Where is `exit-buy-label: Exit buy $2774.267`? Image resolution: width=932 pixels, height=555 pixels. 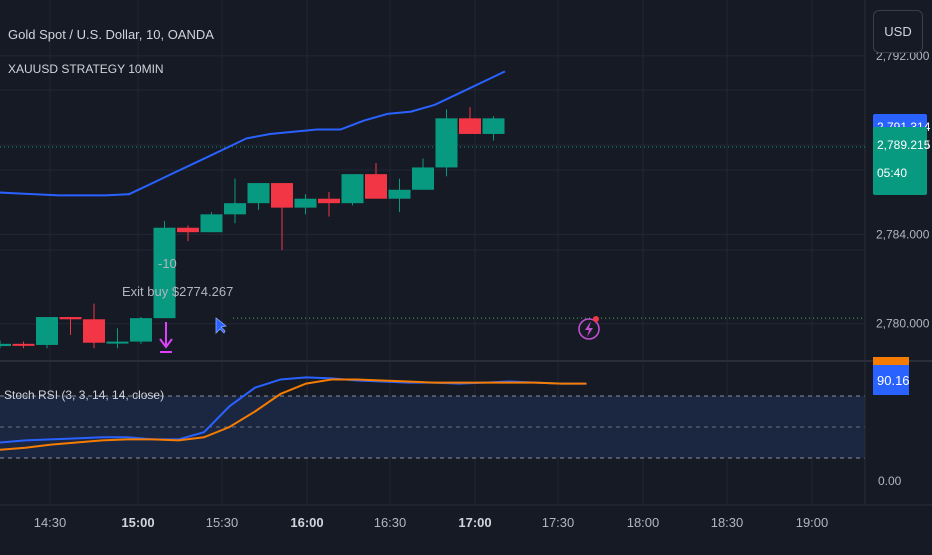 exit-buy-label: Exit buy $2774.267 is located at coordinates (177, 291).